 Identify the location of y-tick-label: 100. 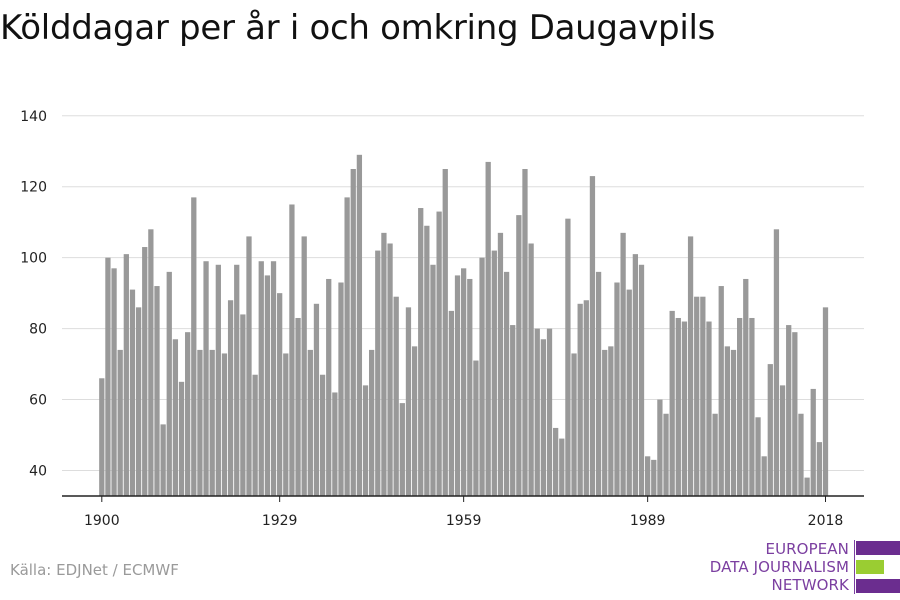
(33, 259).